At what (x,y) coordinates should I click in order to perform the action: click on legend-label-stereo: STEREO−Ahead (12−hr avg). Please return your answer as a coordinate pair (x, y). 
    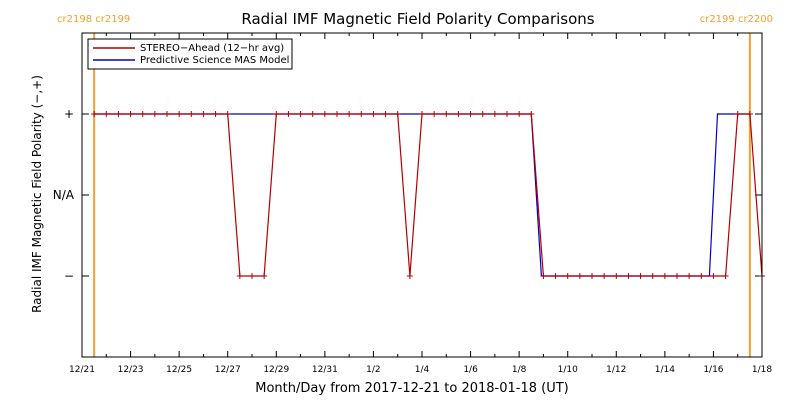
    Looking at the image, I should click on (212, 48).